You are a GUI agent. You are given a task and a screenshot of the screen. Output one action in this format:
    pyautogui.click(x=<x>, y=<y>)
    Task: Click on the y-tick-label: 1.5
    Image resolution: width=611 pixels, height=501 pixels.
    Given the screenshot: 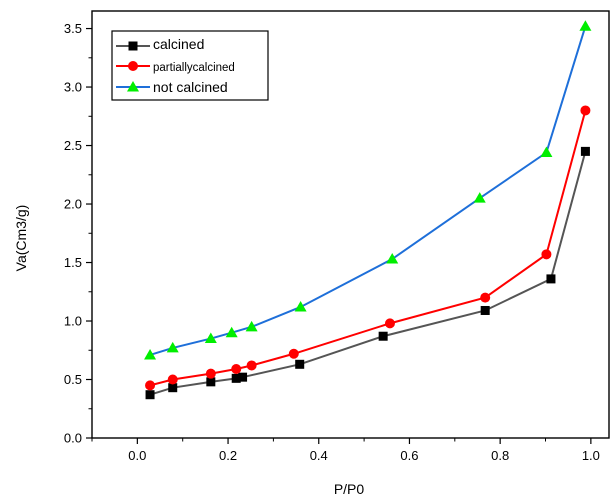 What is the action you would take?
    pyautogui.click(x=73, y=262)
    